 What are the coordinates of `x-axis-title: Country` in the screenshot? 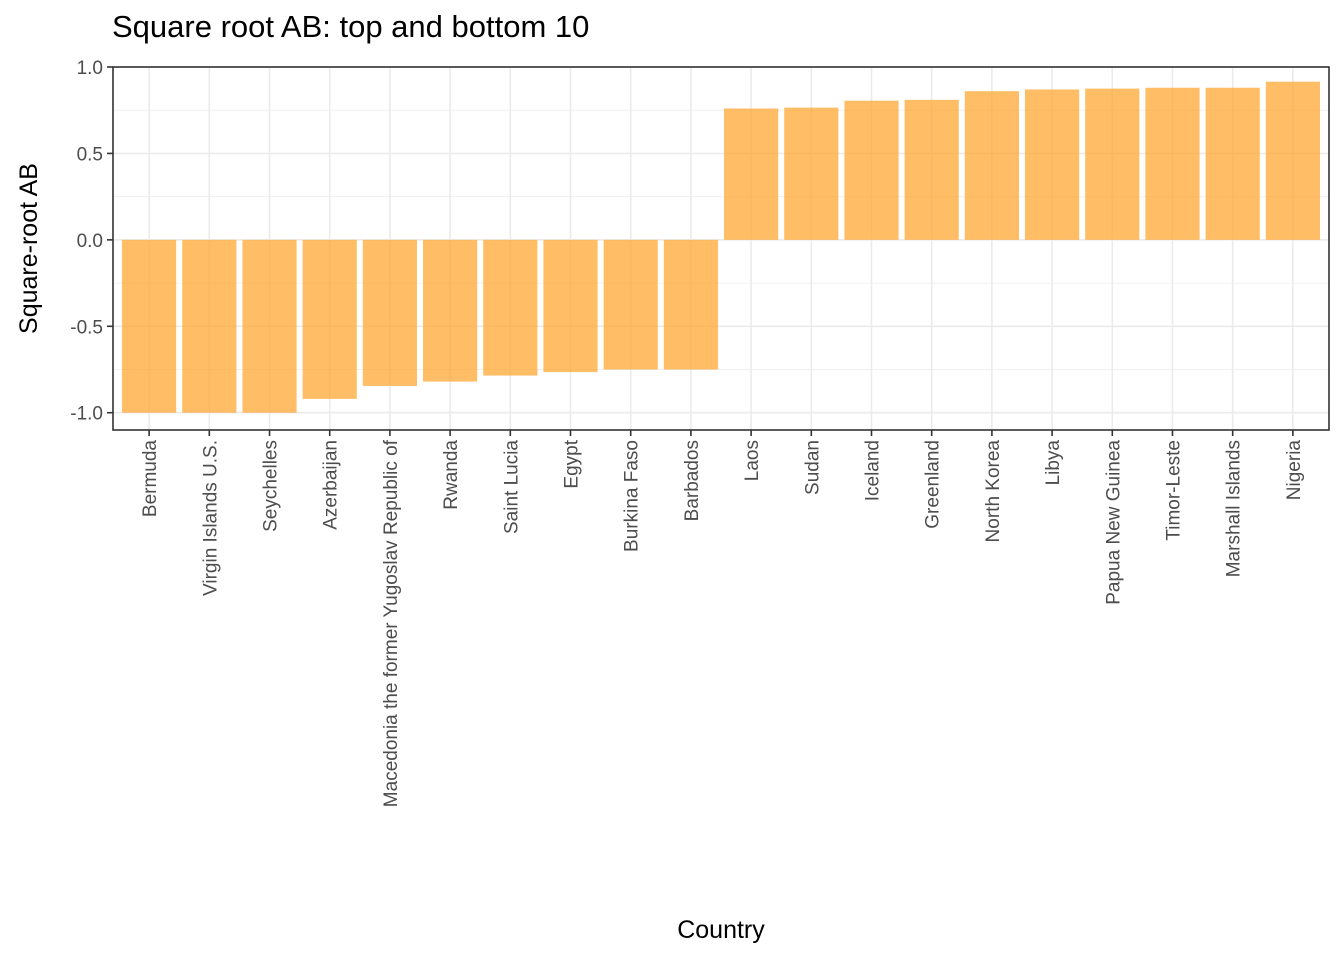 It's located at (721, 930).